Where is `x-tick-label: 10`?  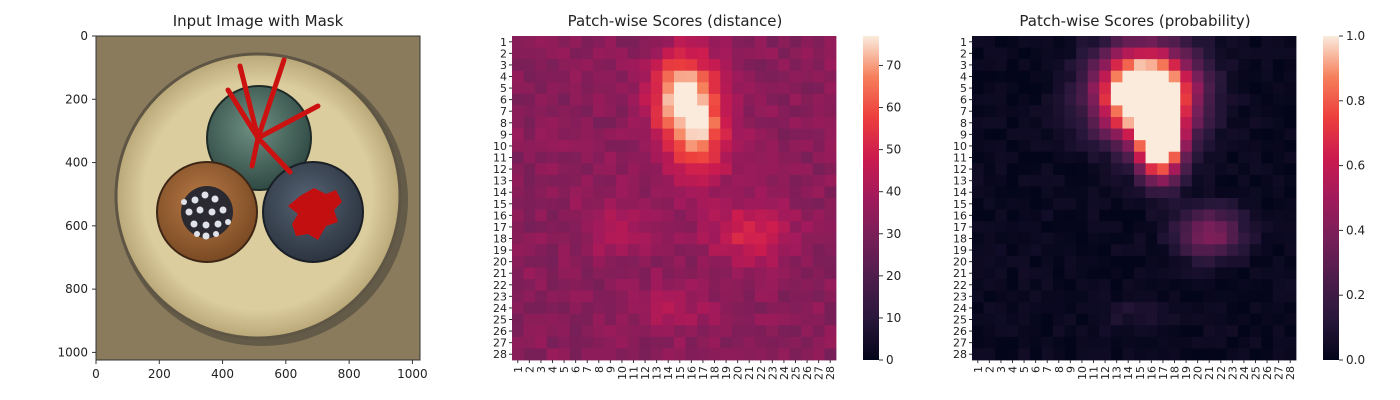 x-tick-label: 10 is located at coordinates (1082, 373).